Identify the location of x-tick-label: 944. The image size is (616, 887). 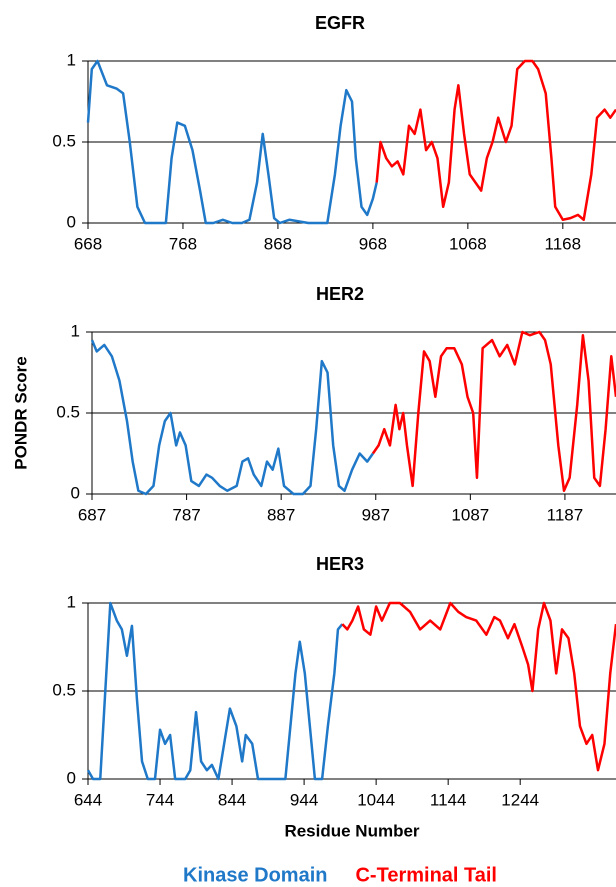
(304, 799).